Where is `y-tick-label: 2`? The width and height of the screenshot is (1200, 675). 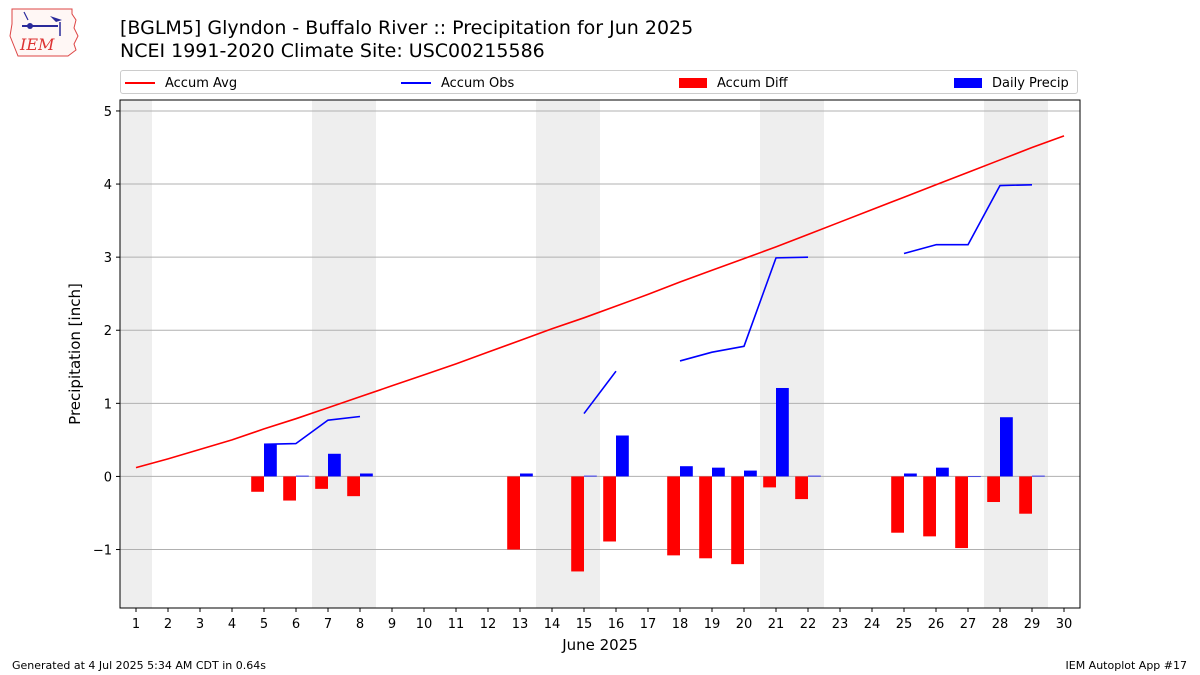 y-tick-label: 2 is located at coordinates (108, 331).